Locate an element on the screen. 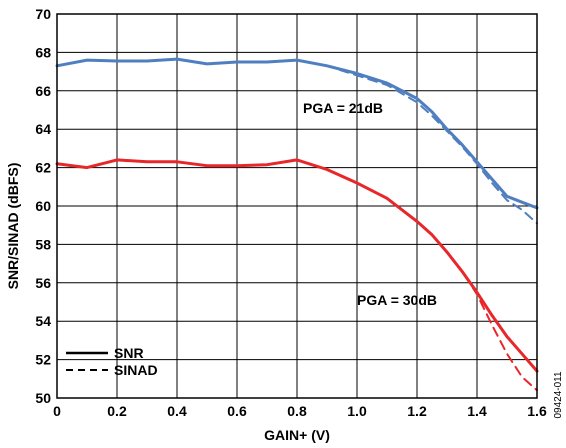  x-tick-label: 0 is located at coordinates (57, 411).